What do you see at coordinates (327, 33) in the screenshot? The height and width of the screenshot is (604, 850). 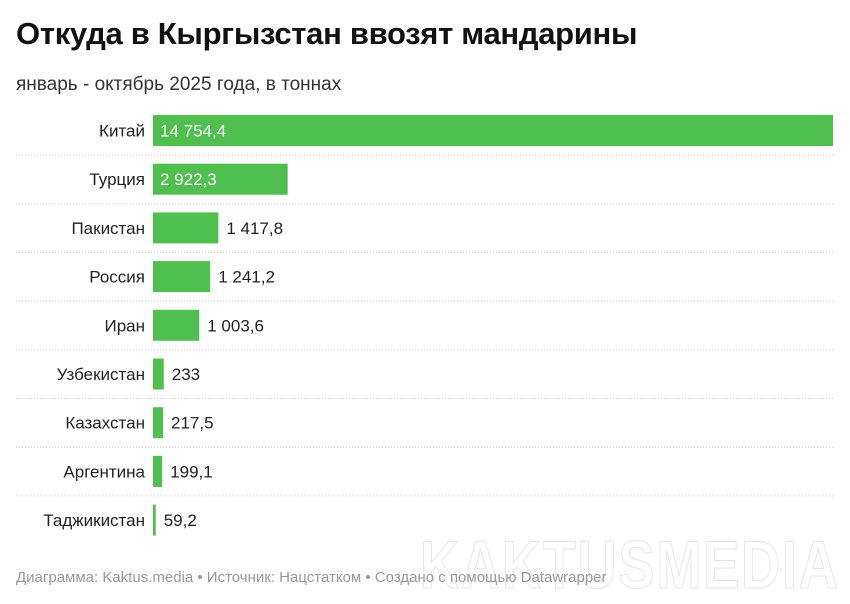 I see `chart-title: Откуда в Кыргызстан ввозят мандарины` at bounding box center [327, 33].